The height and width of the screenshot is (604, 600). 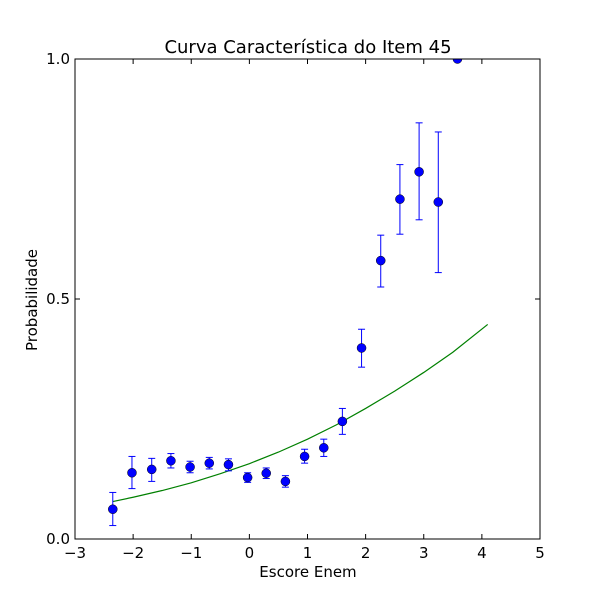 What do you see at coordinates (58, 59) in the screenshot?
I see `y-tick-label: 1.0` at bounding box center [58, 59].